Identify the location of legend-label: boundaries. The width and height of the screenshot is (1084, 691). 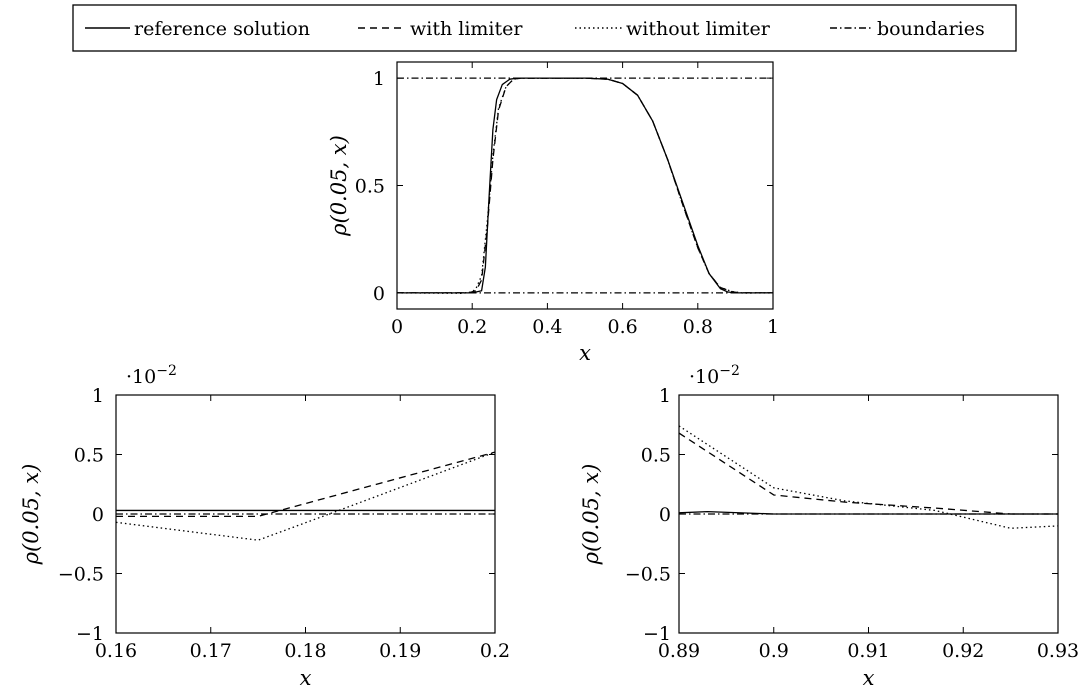
(931, 29).